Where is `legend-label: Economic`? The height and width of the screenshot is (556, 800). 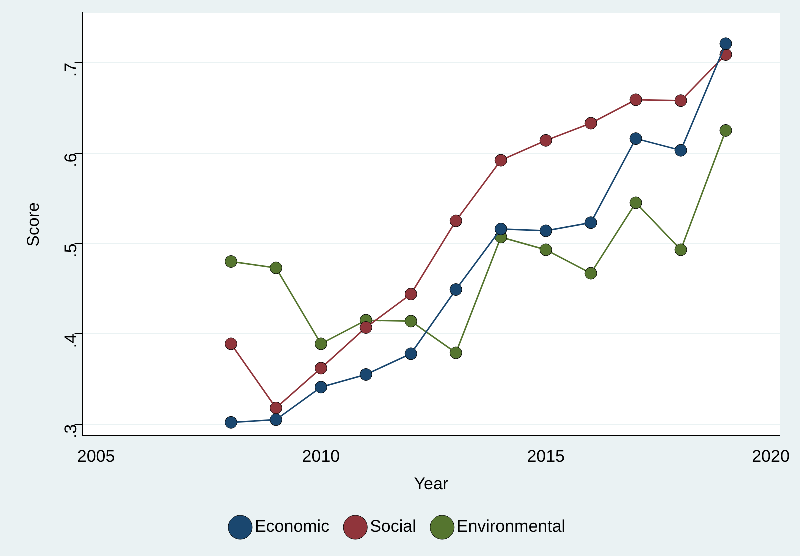 legend-label: Economic is located at coordinates (292, 526).